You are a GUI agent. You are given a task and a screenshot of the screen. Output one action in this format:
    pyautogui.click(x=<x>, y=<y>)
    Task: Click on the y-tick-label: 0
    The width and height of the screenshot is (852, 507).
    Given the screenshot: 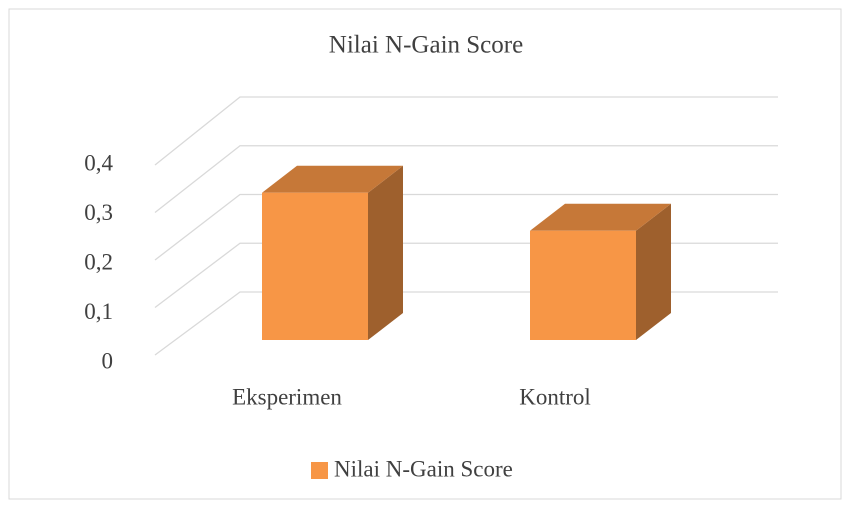 What is the action you would take?
    pyautogui.click(x=108, y=360)
    